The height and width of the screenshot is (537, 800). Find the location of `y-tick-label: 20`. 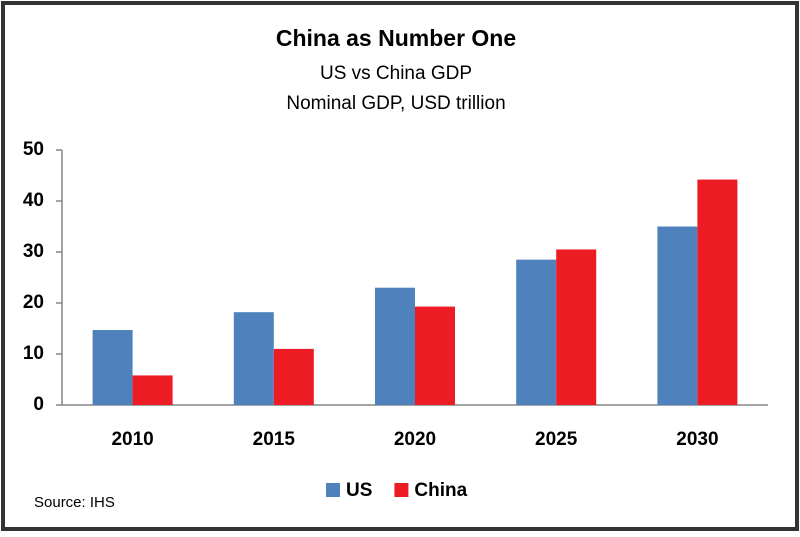

y-tick-label: 20 is located at coordinates (33, 302).